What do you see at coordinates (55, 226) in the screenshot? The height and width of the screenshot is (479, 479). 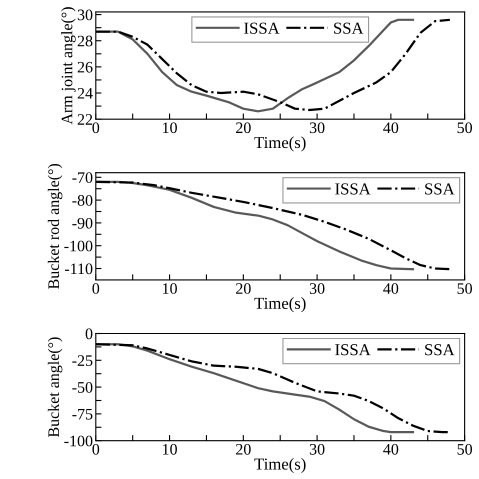 I see `y-axis-title: Bucket rod angle(°)` at bounding box center [55, 226].